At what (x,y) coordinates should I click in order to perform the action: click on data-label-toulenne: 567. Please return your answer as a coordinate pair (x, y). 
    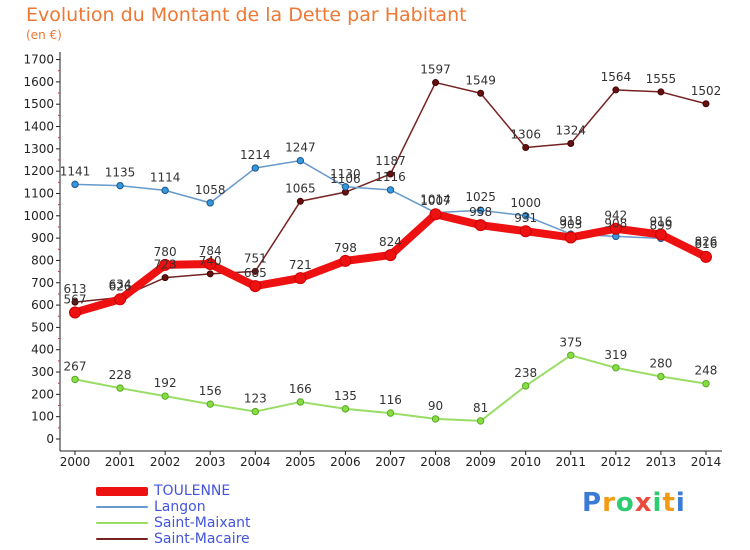
    Looking at the image, I should click on (75, 299).